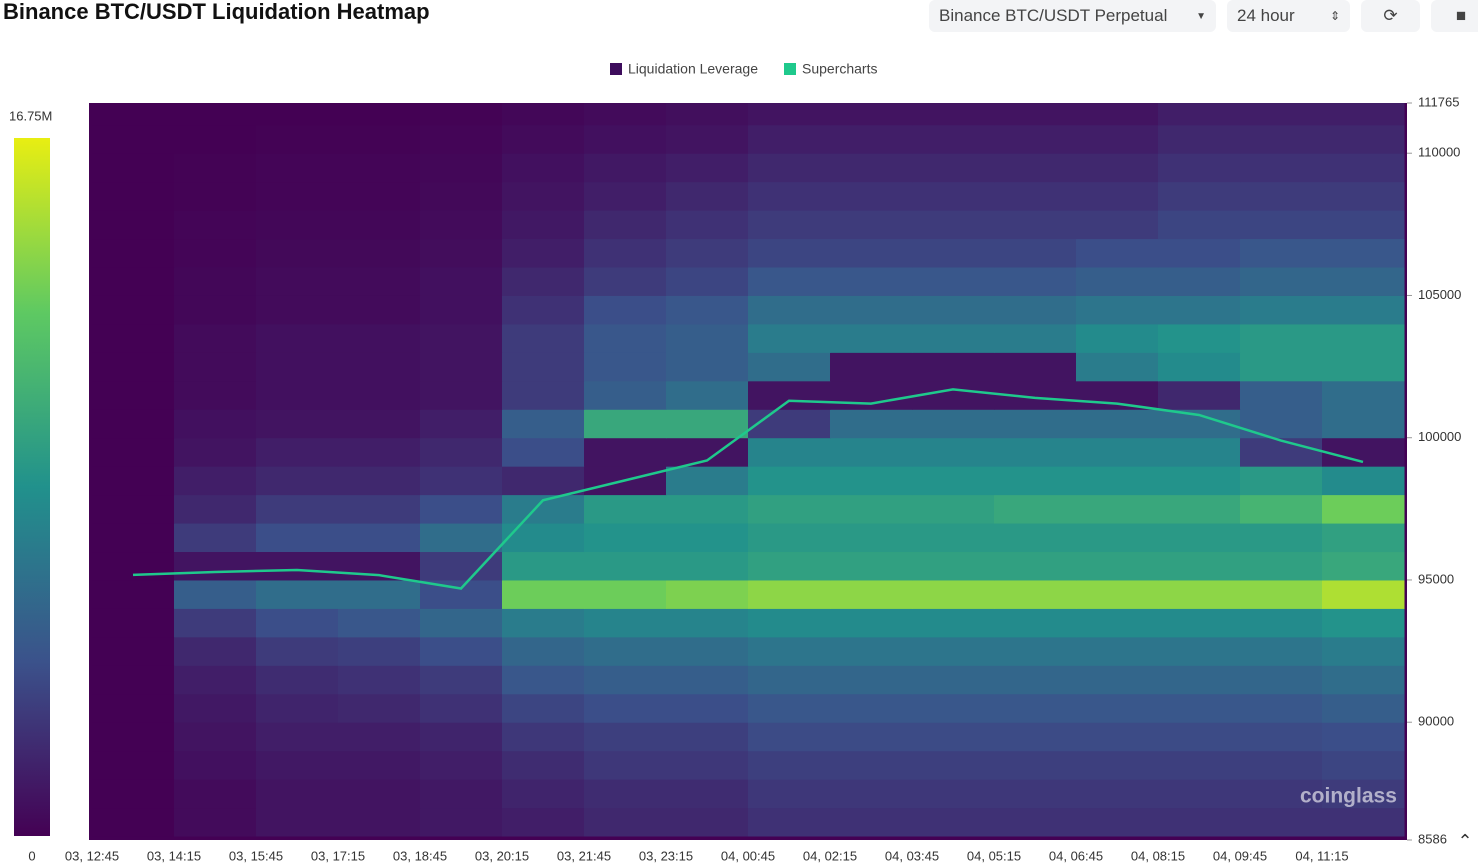 This screenshot has width=1478, height=865. I want to click on refresh-button: ⟳, so click(1390, 16).